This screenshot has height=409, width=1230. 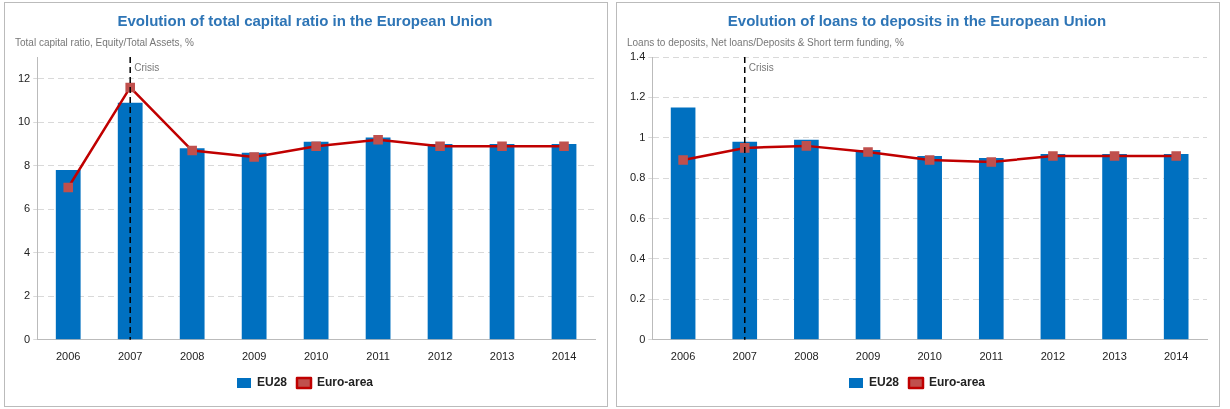 I want to click on y-tick-label: 4, so click(x=27, y=251).